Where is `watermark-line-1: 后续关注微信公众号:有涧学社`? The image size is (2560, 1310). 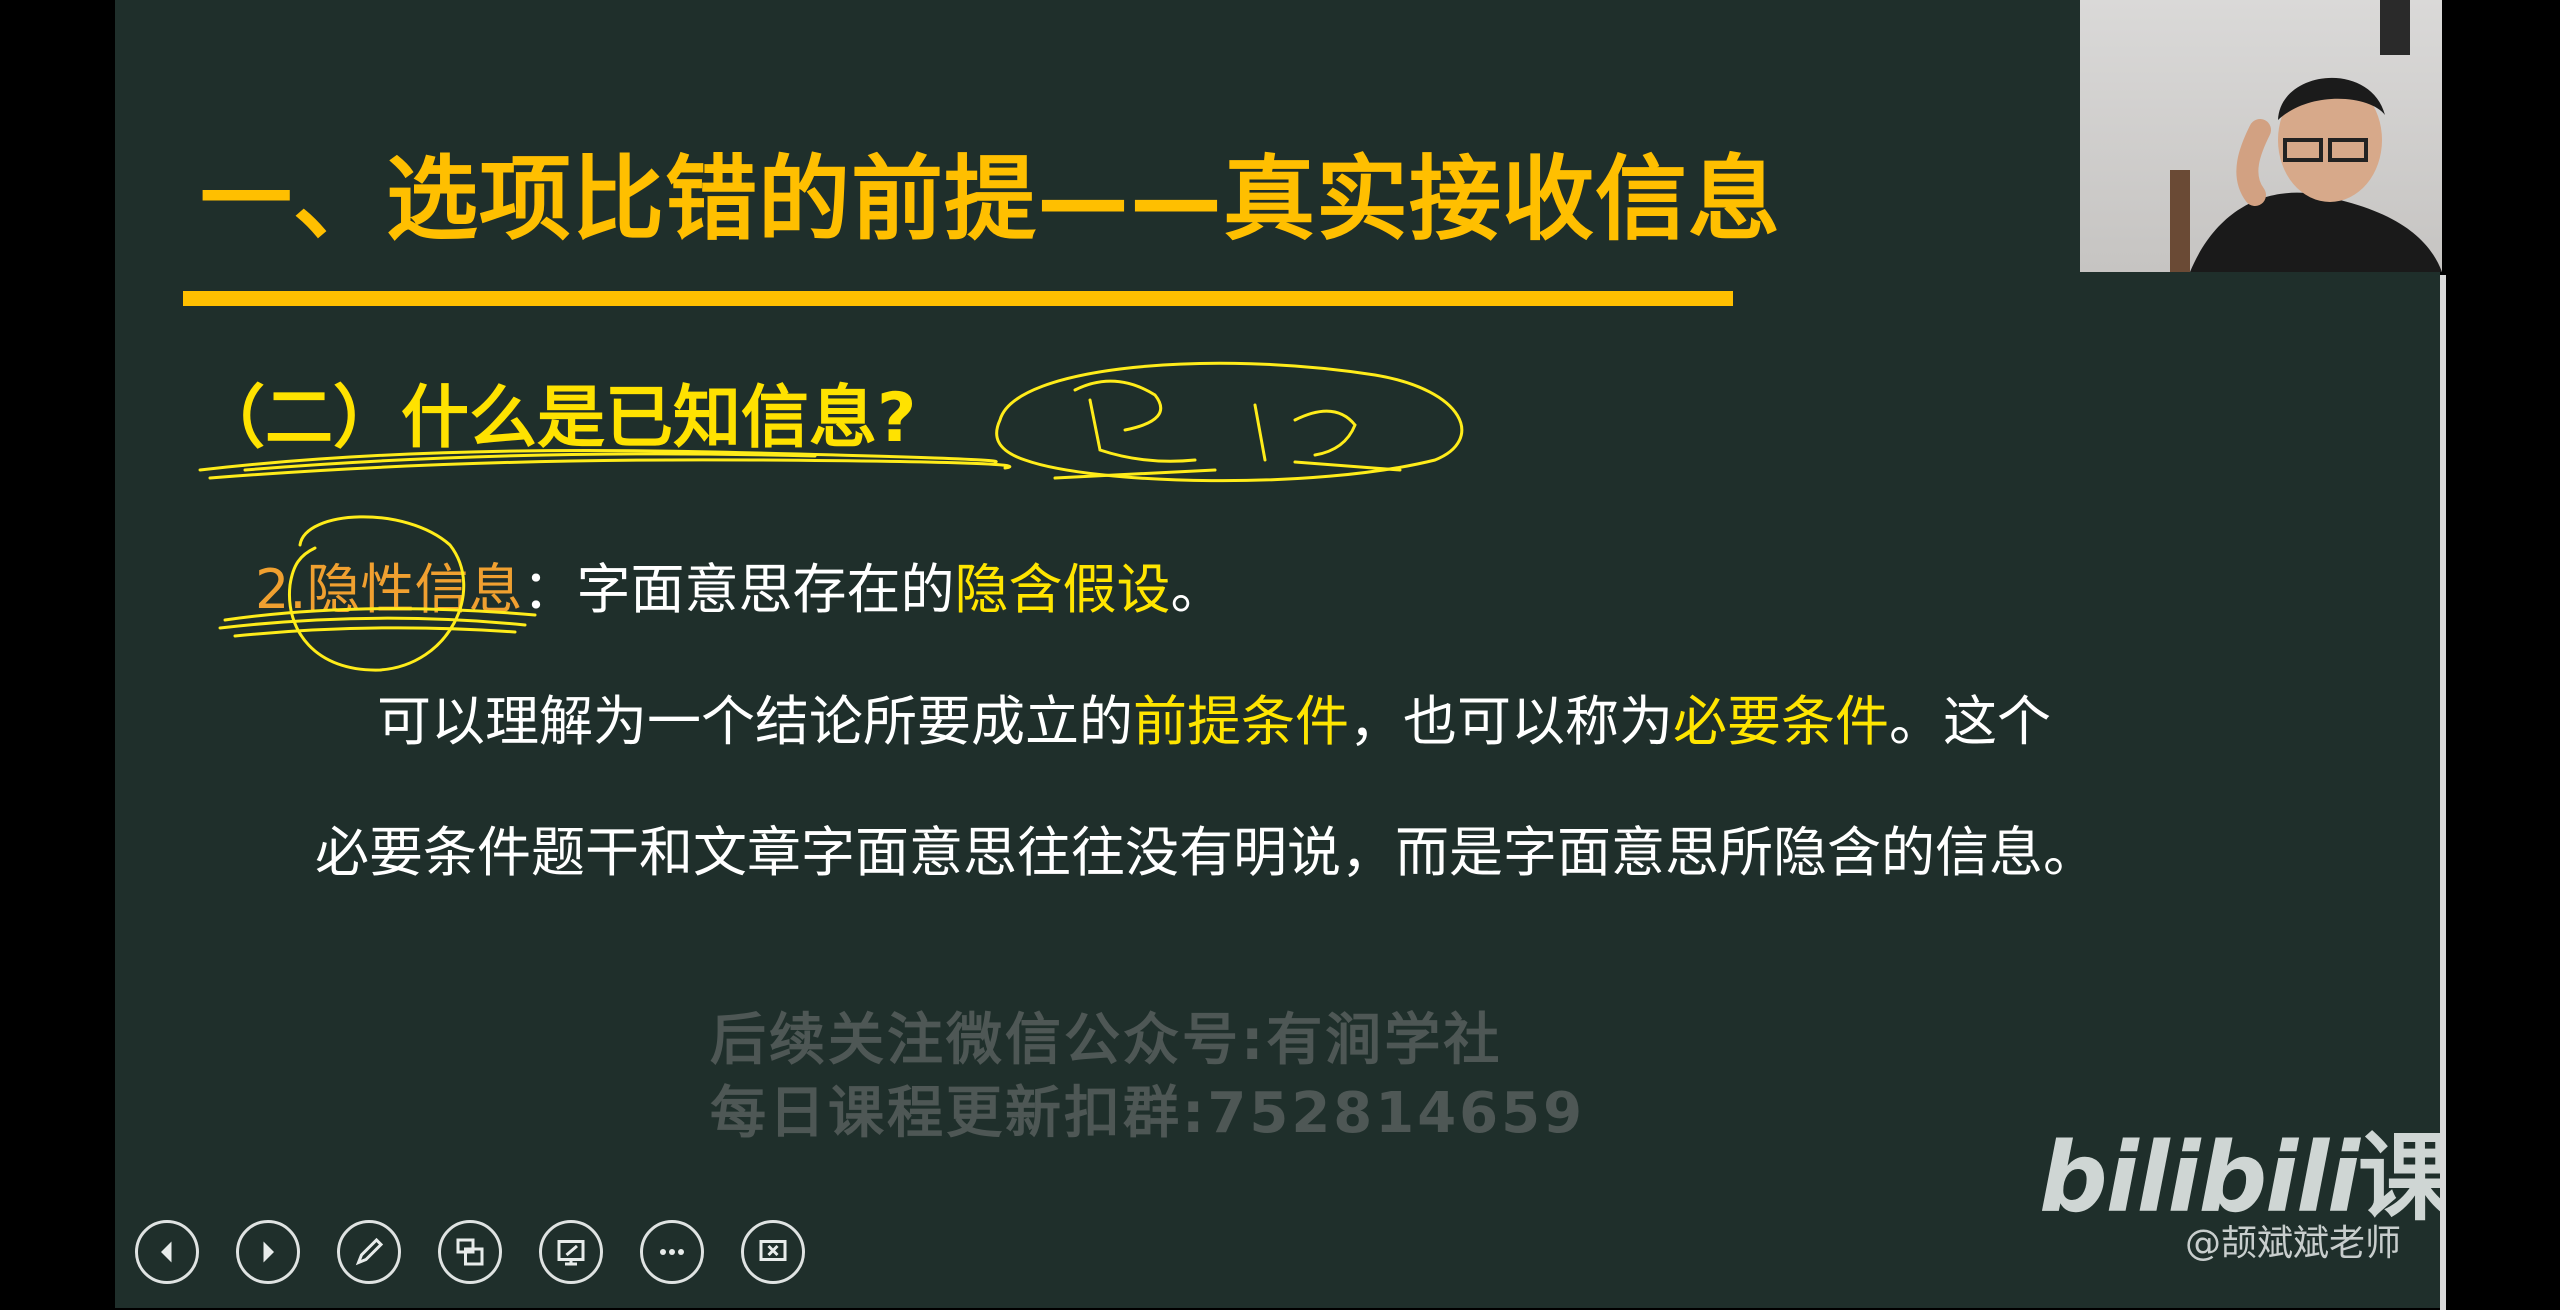
watermark-line-1: 后续关注微信公众号:有涧学社 is located at coordinates (1106, 1040).